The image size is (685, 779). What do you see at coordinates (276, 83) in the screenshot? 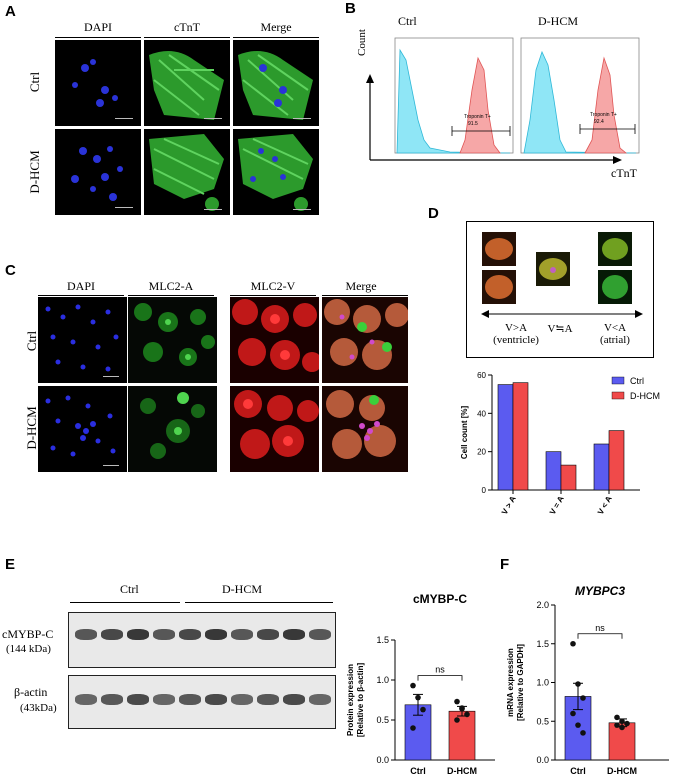
I see `micrograph-a-ctrl-merge` at bounding box center [276, 83].